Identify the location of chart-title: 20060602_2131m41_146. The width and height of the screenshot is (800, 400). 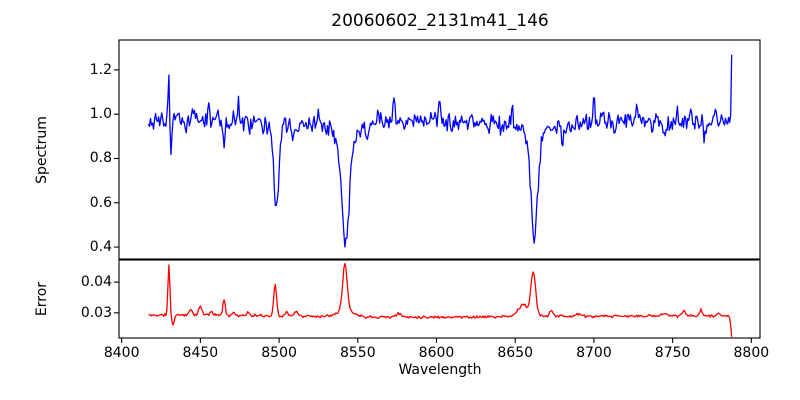
(440, 21).